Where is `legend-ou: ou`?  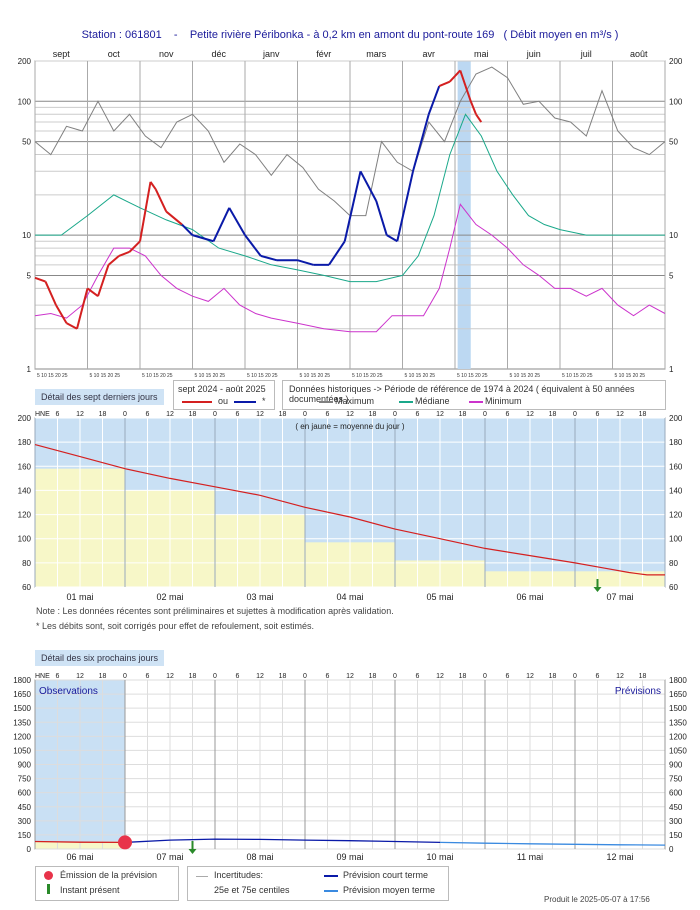
legend-ou: ou is located at coordinates (223, 401).